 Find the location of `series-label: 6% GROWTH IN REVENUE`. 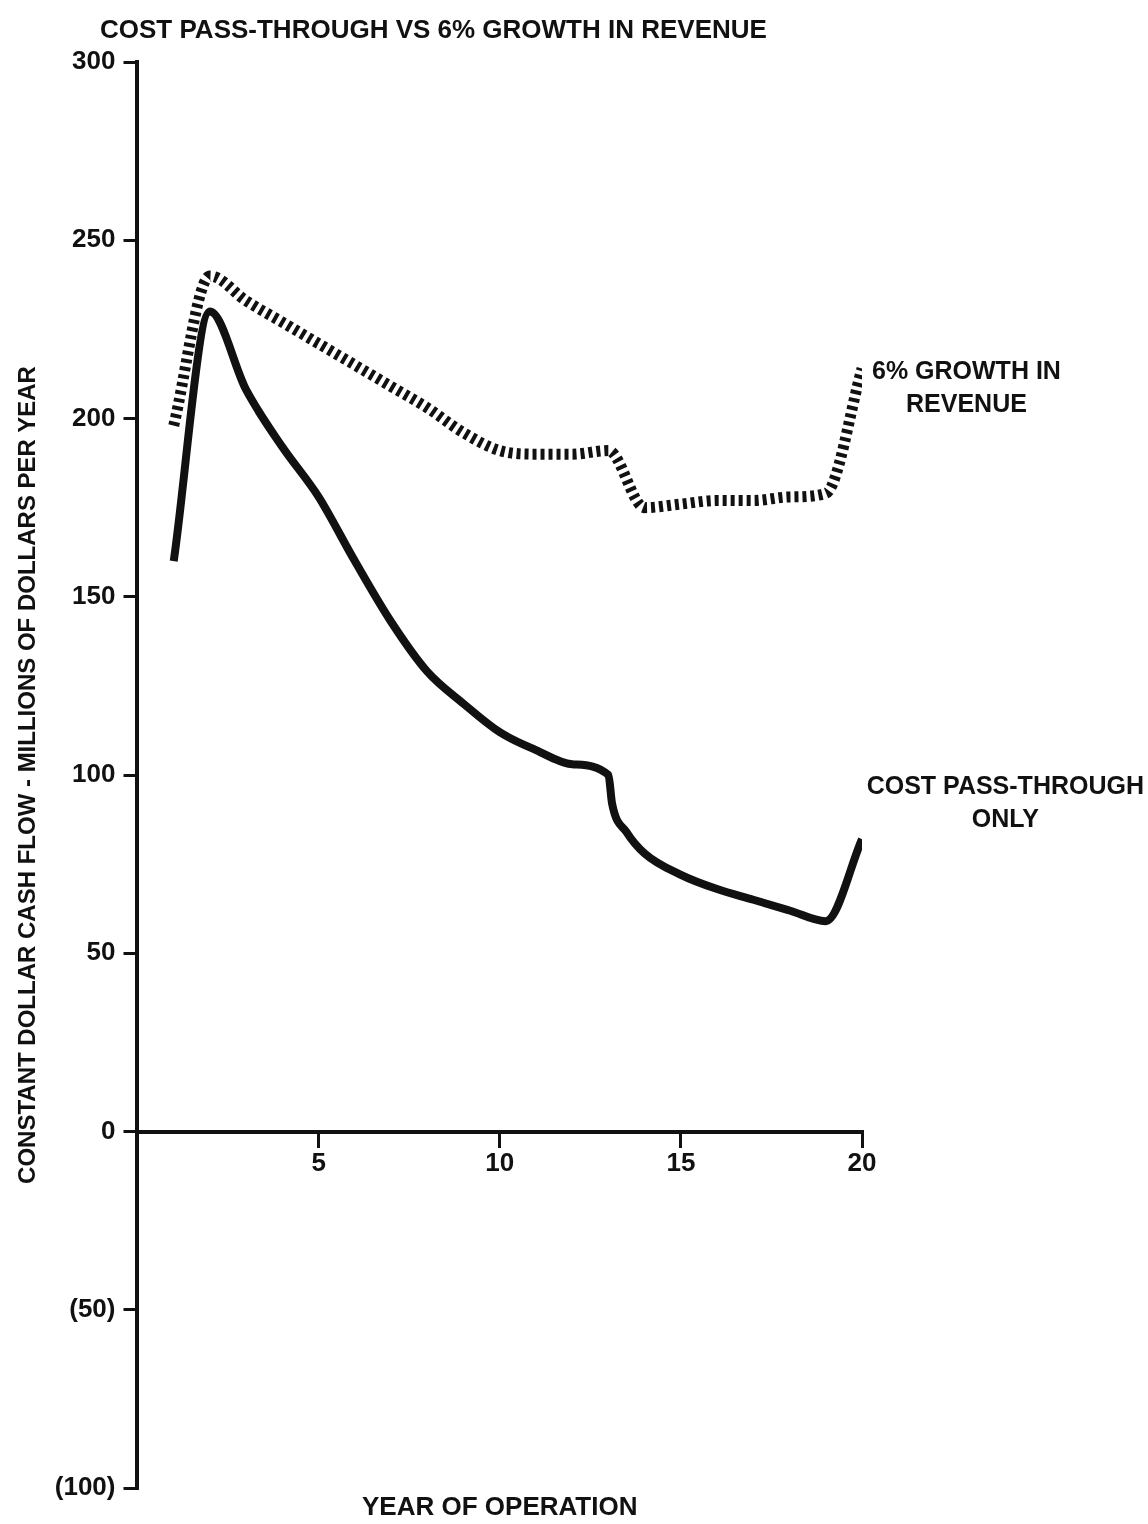

series-label: 6% GROWTH IN REVENUE is located at coordinates (966, 386).